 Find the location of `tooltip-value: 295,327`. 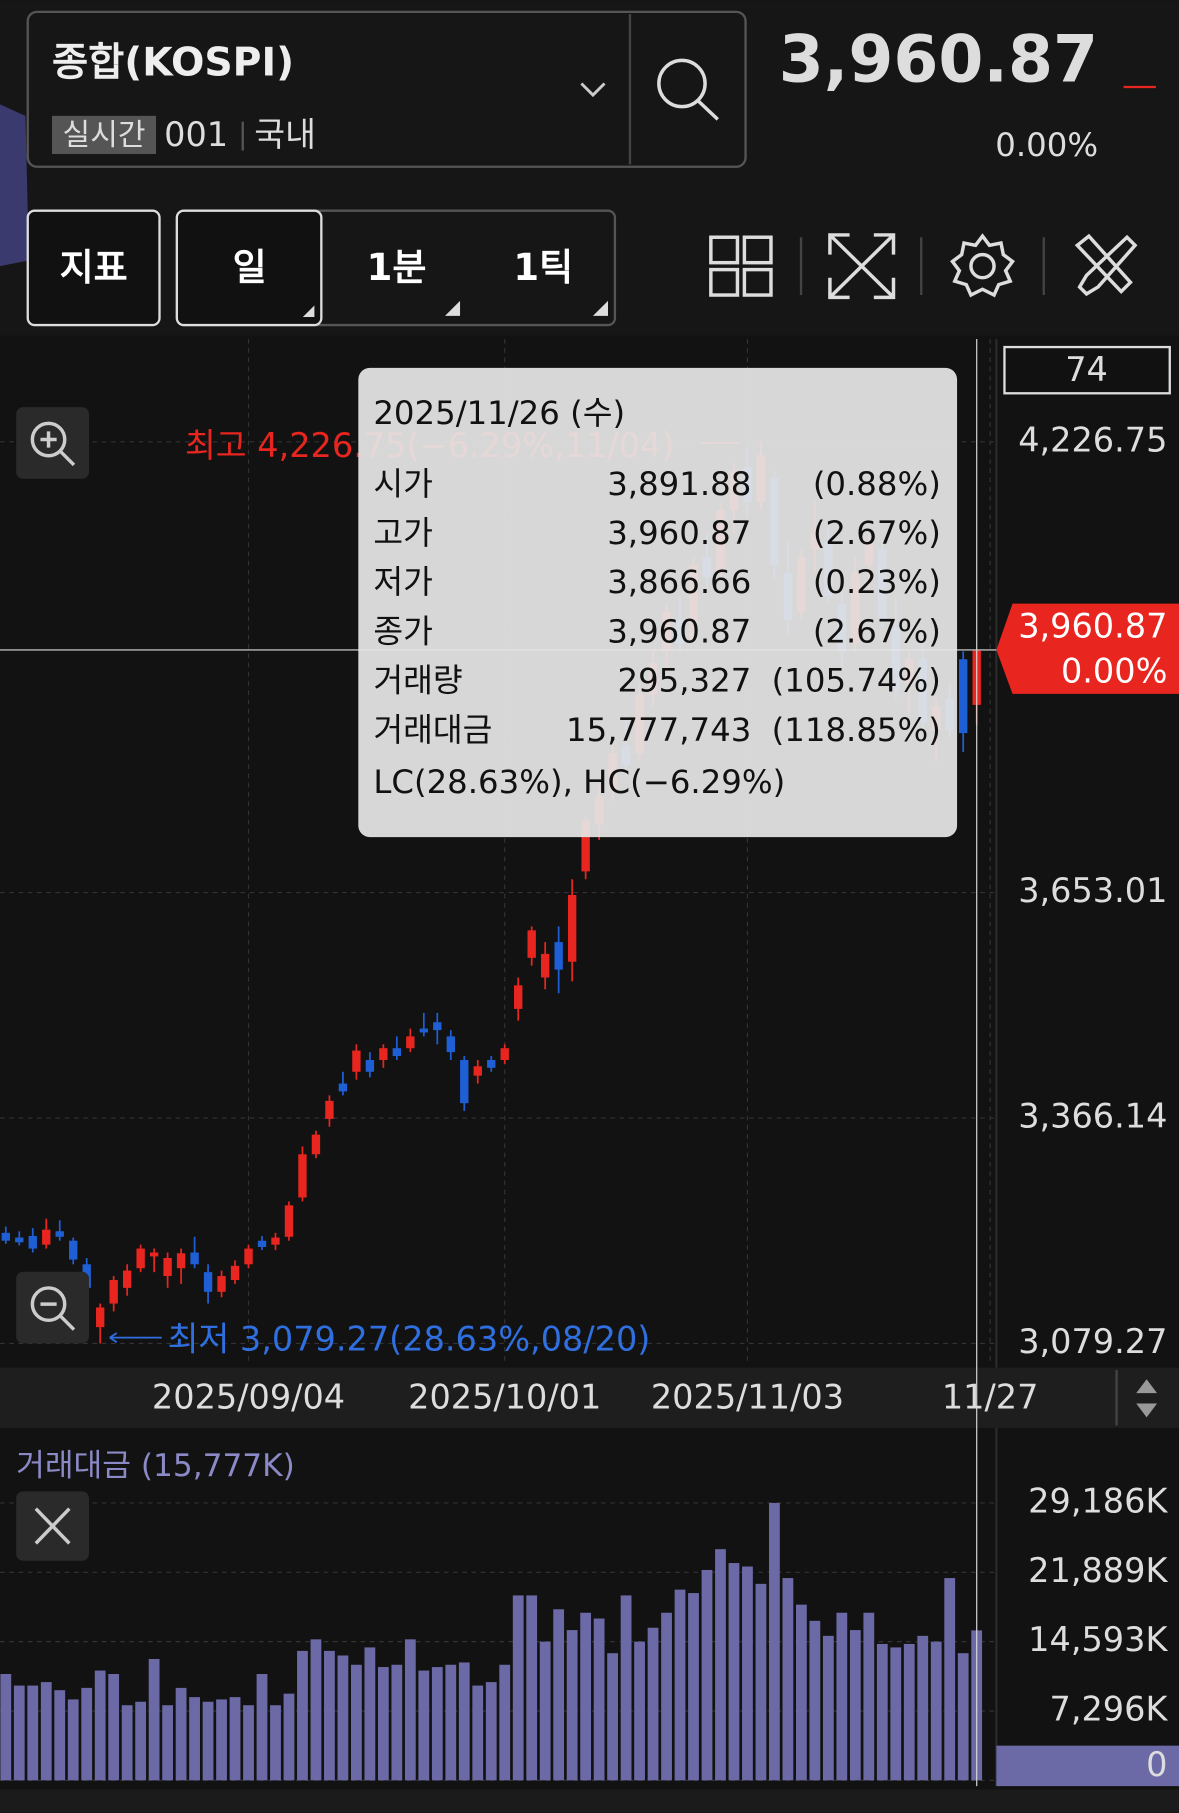

tooltip-value: 295,327 is located at coordinates (684, 681).